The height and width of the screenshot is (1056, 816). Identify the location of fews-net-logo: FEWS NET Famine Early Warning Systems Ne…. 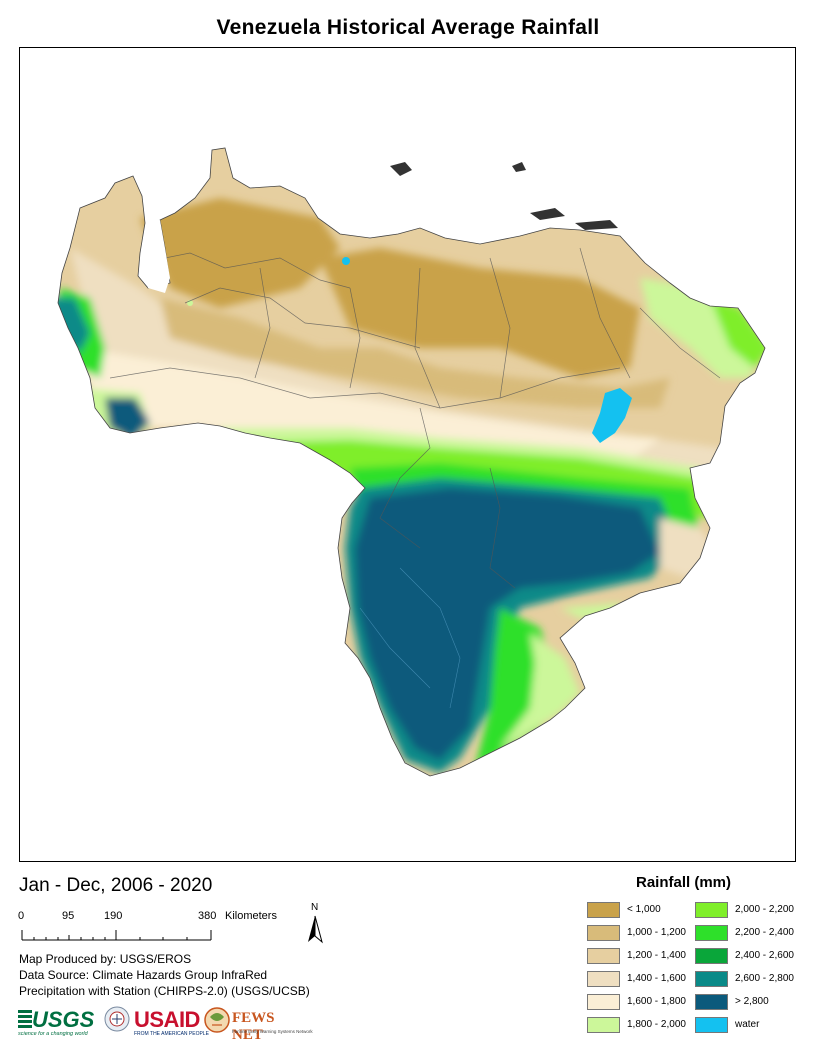
(258, 1024).